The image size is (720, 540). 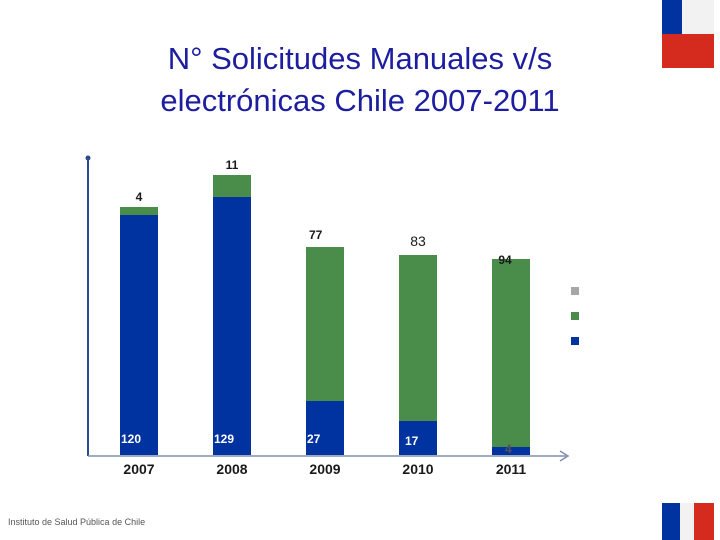 What do you see at coordinates (325, 324) in the screenshot?
I see `bar-segment-2009-manual` at bounding box center [325, 324].